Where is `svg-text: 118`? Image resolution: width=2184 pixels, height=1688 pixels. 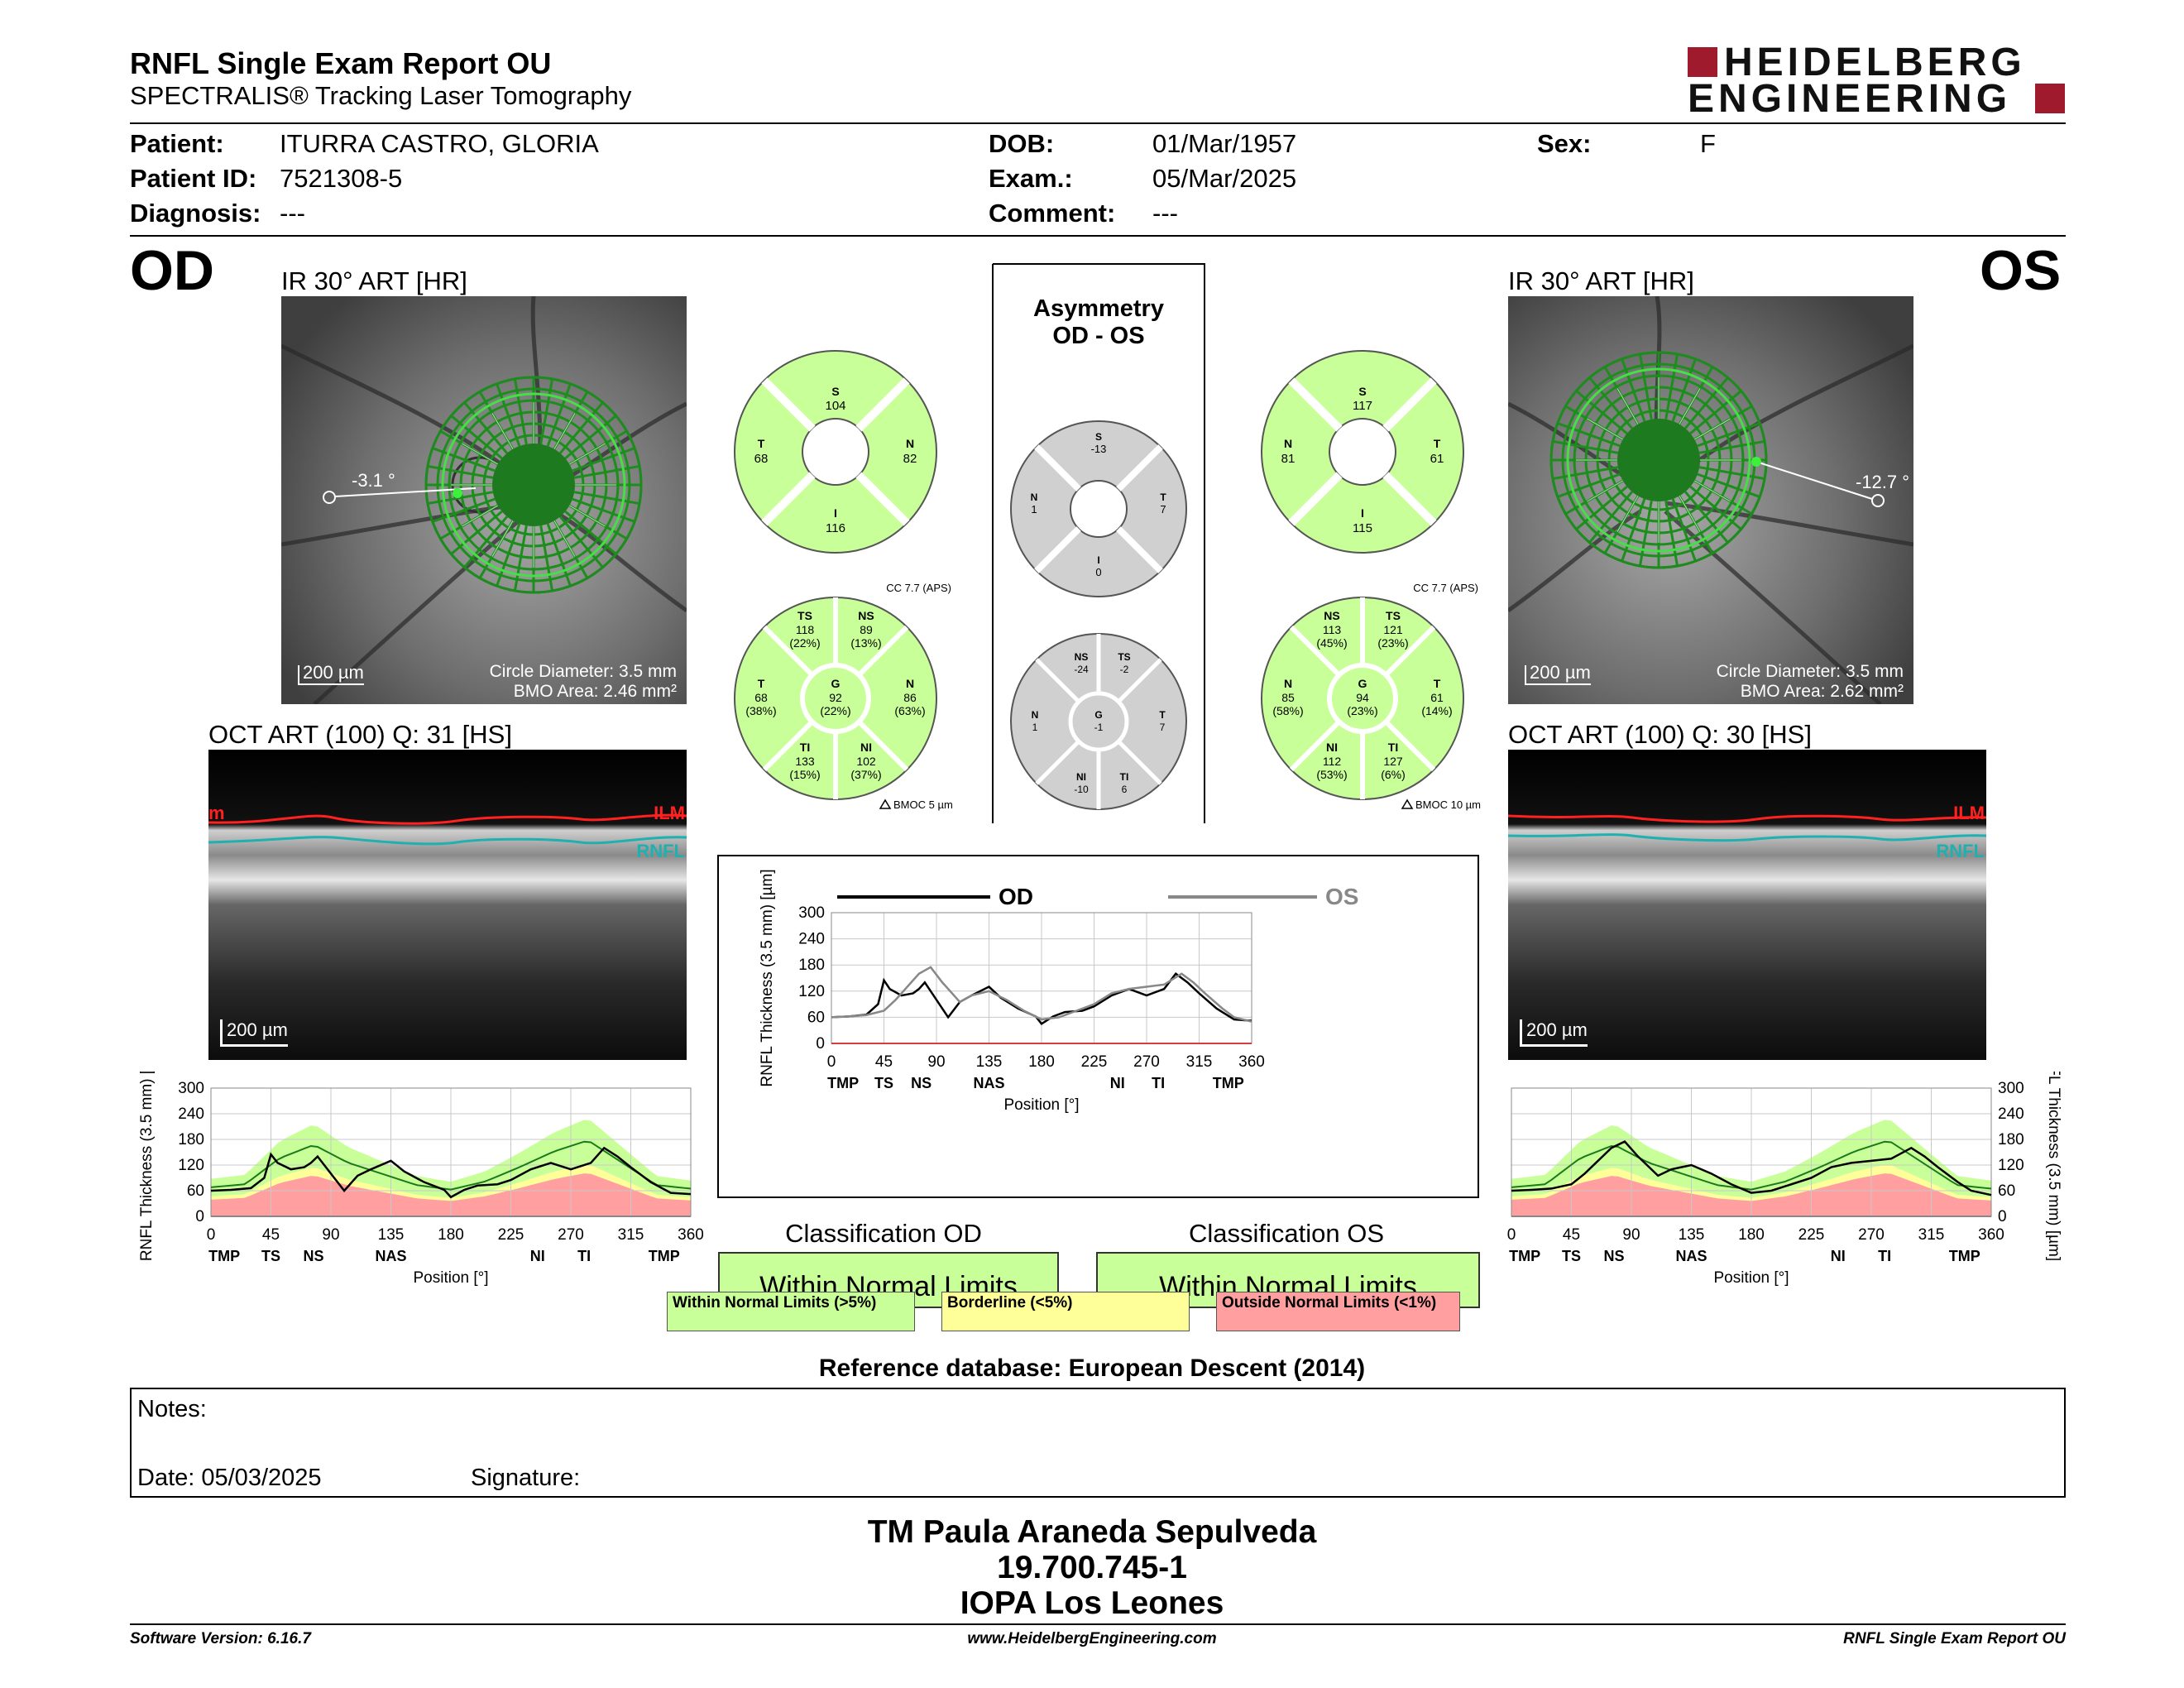
svg-text: 118 is located at coordinates (805, 629).